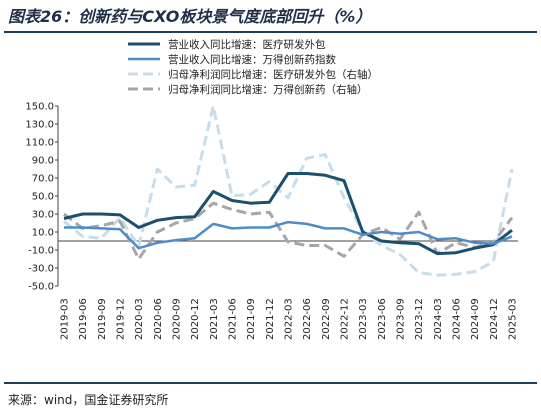  What do you see at coordinates (83, 319) in the screenshot?
I see `x-tick-label: 2019-06` at bounding box center [83, 319].